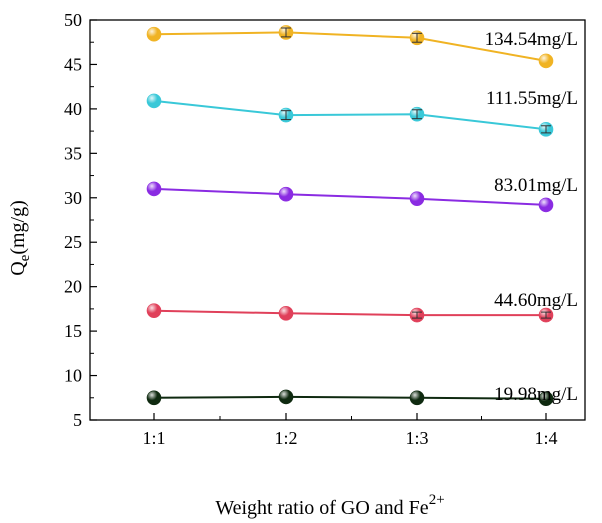 The image size is (602, 523). I want to click on x-axis-label-sup: 2+, so click(437, 500).